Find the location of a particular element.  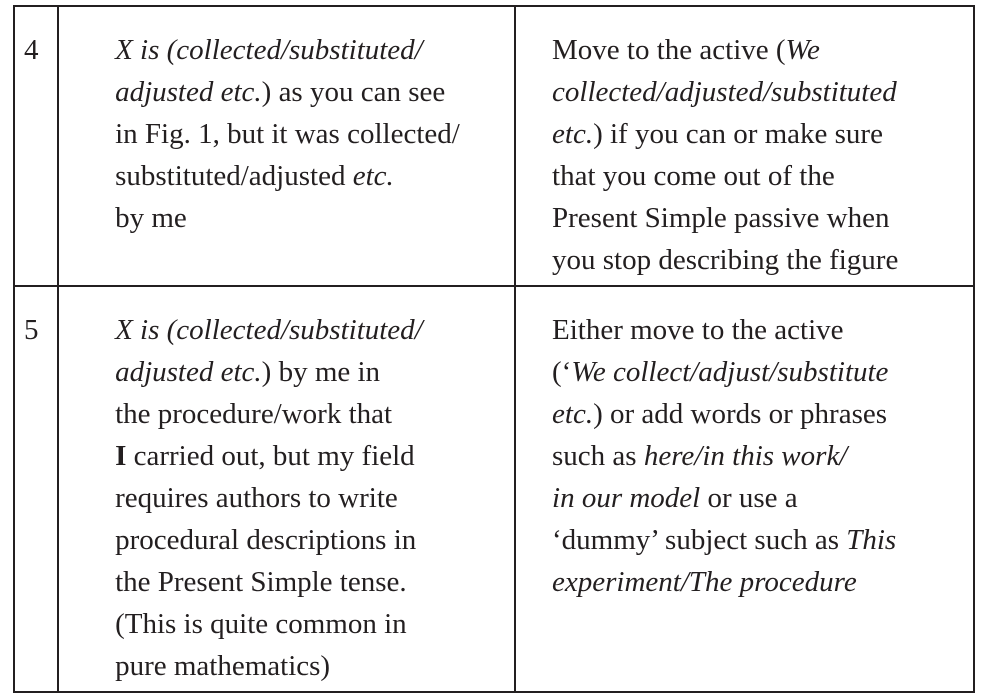

cell-text-line: collected/adjusted/substituted is located at coordinates (762, 92).